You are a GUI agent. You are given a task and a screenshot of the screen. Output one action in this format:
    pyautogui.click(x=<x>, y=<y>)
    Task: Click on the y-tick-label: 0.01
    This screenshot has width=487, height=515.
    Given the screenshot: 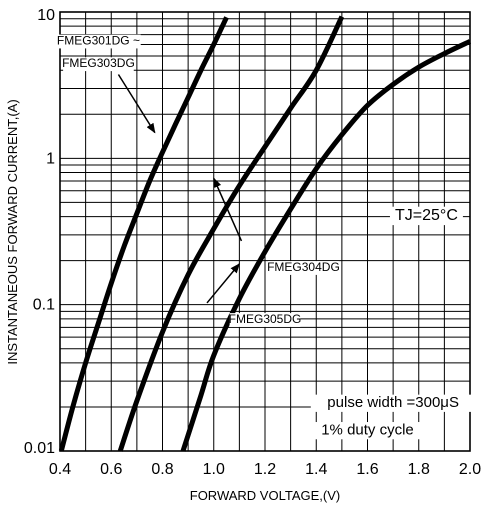 What is the action you would take?
    pyautogui.click(x=39, y=448)
    